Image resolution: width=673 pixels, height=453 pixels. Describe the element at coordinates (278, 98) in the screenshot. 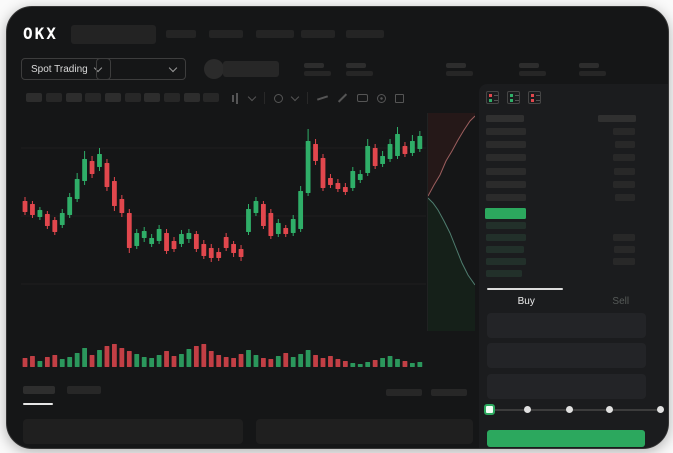

I see `indicators-icon` at that location.